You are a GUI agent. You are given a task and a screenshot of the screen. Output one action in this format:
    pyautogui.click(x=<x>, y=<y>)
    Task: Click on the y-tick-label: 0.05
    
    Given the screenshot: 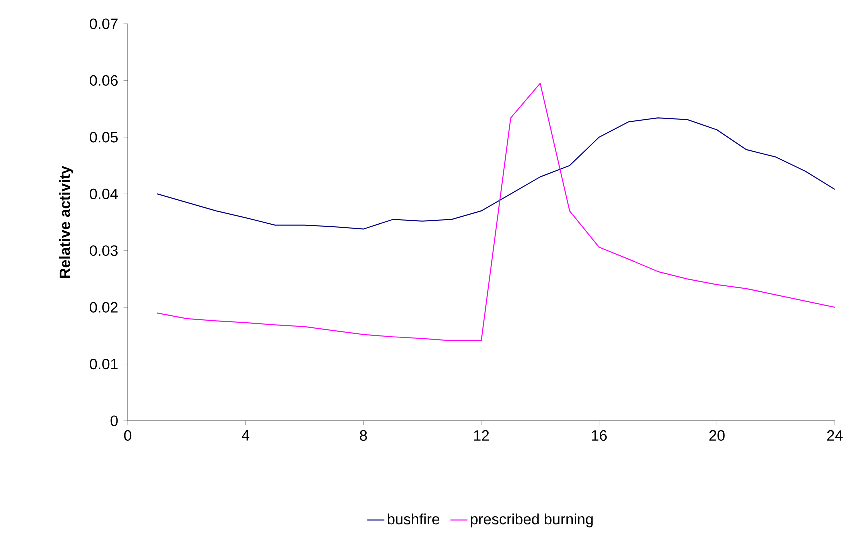 What is the action you would take?
    pyautogui.click(x=104, y=137)
    